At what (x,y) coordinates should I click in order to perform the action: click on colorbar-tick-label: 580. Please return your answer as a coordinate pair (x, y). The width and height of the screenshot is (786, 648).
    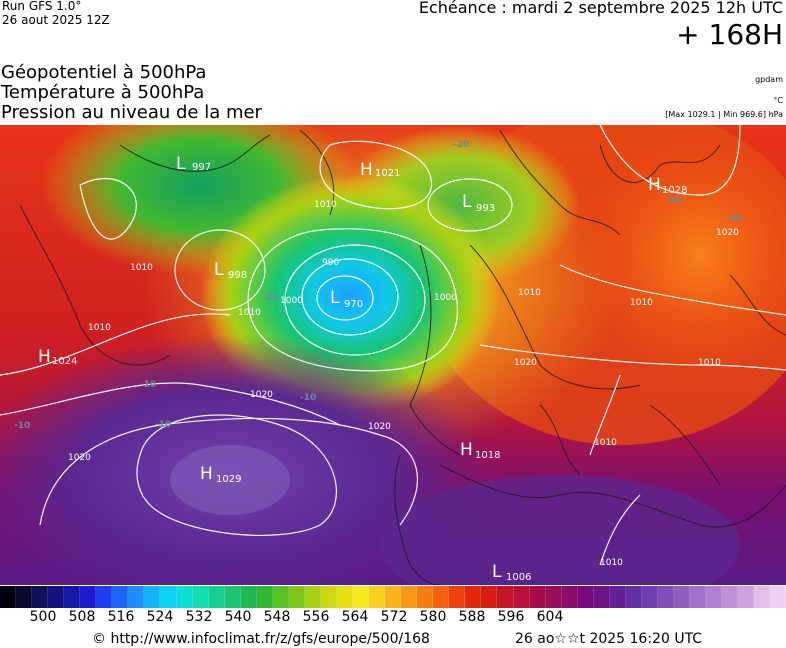
    Looking at the image, I should click on (433, 617).